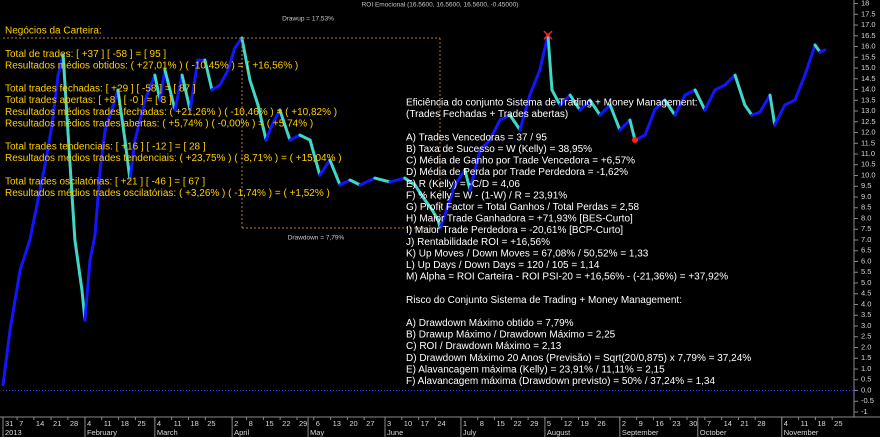  I want to click on y-tick-label: 3.0, so click(866, 325).